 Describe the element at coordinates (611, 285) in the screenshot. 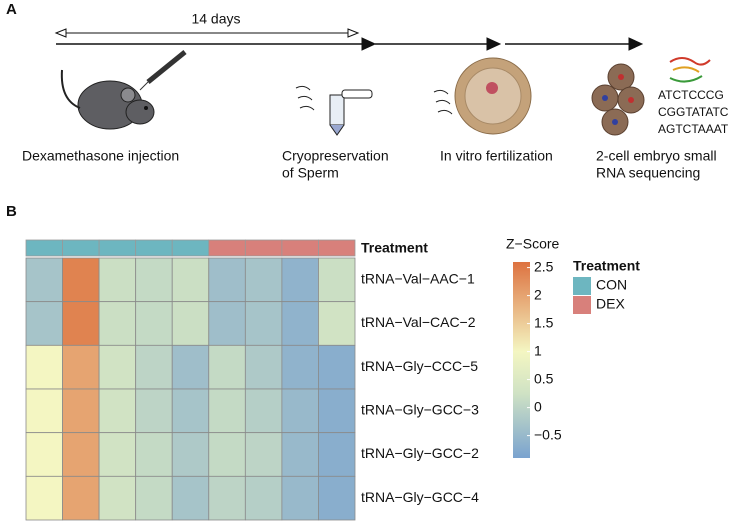

I see `legend-label: CON` at that location.